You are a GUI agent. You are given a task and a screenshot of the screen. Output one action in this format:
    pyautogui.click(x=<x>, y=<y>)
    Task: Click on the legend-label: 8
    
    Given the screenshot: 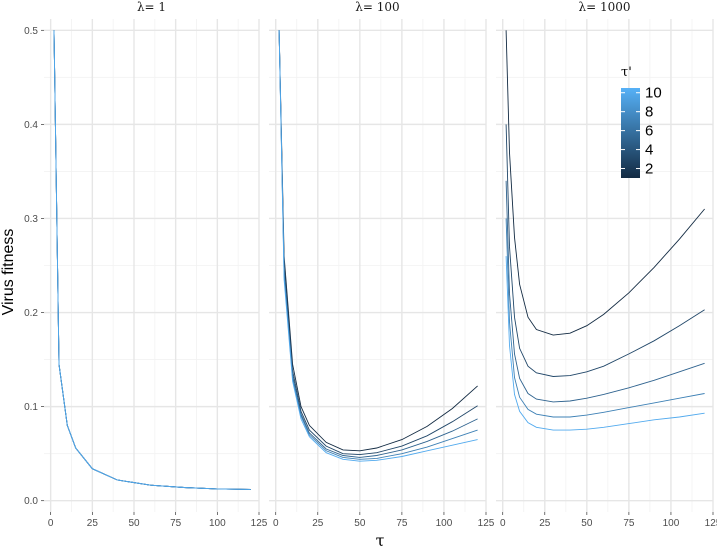 What is the action you would take?
    pyautogui.click(x=649, y=112)
    